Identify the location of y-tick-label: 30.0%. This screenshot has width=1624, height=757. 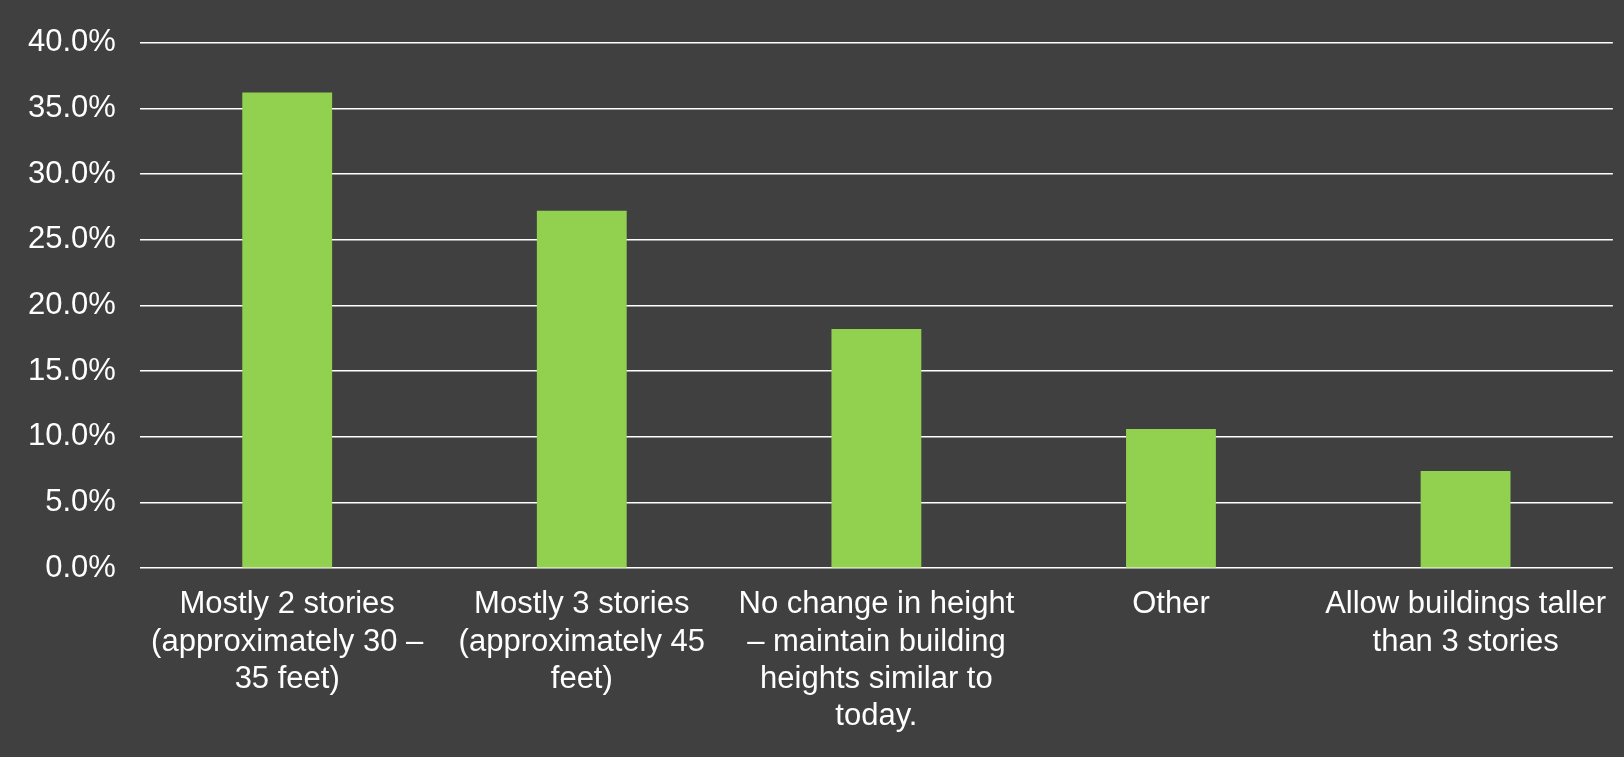
(71, 172).